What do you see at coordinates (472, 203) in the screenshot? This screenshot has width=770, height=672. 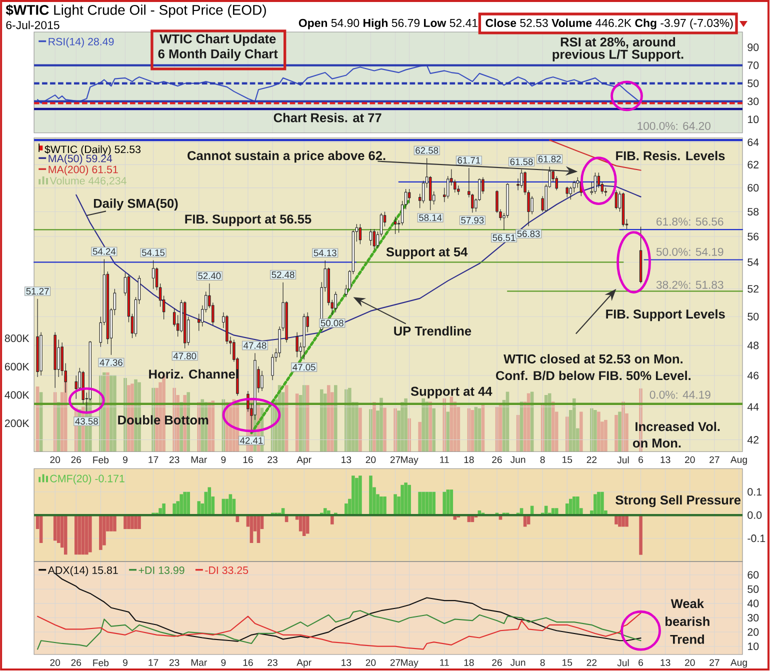 I see `candlestick` at bounding box center [472, 203].